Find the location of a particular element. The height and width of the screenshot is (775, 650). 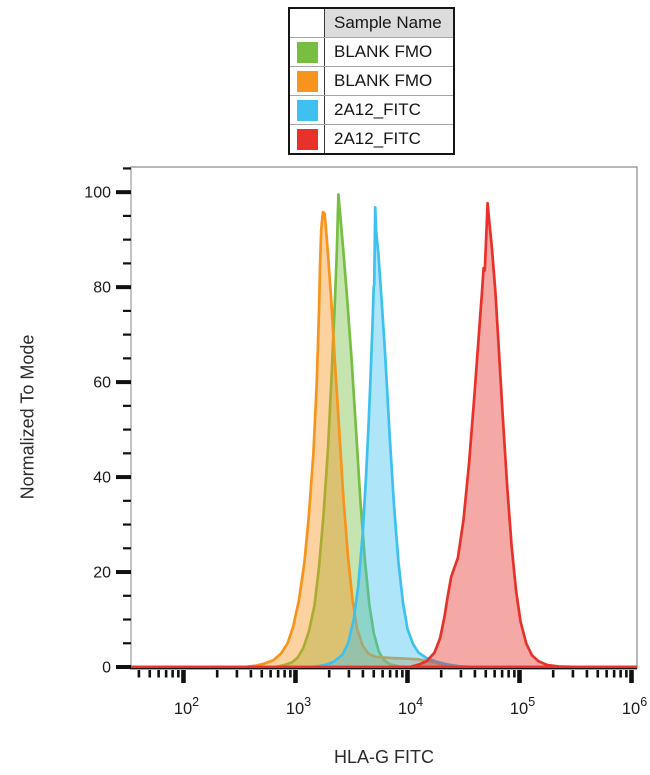

x-tick-label: 10⁵ is located at coordinates (522, 706).